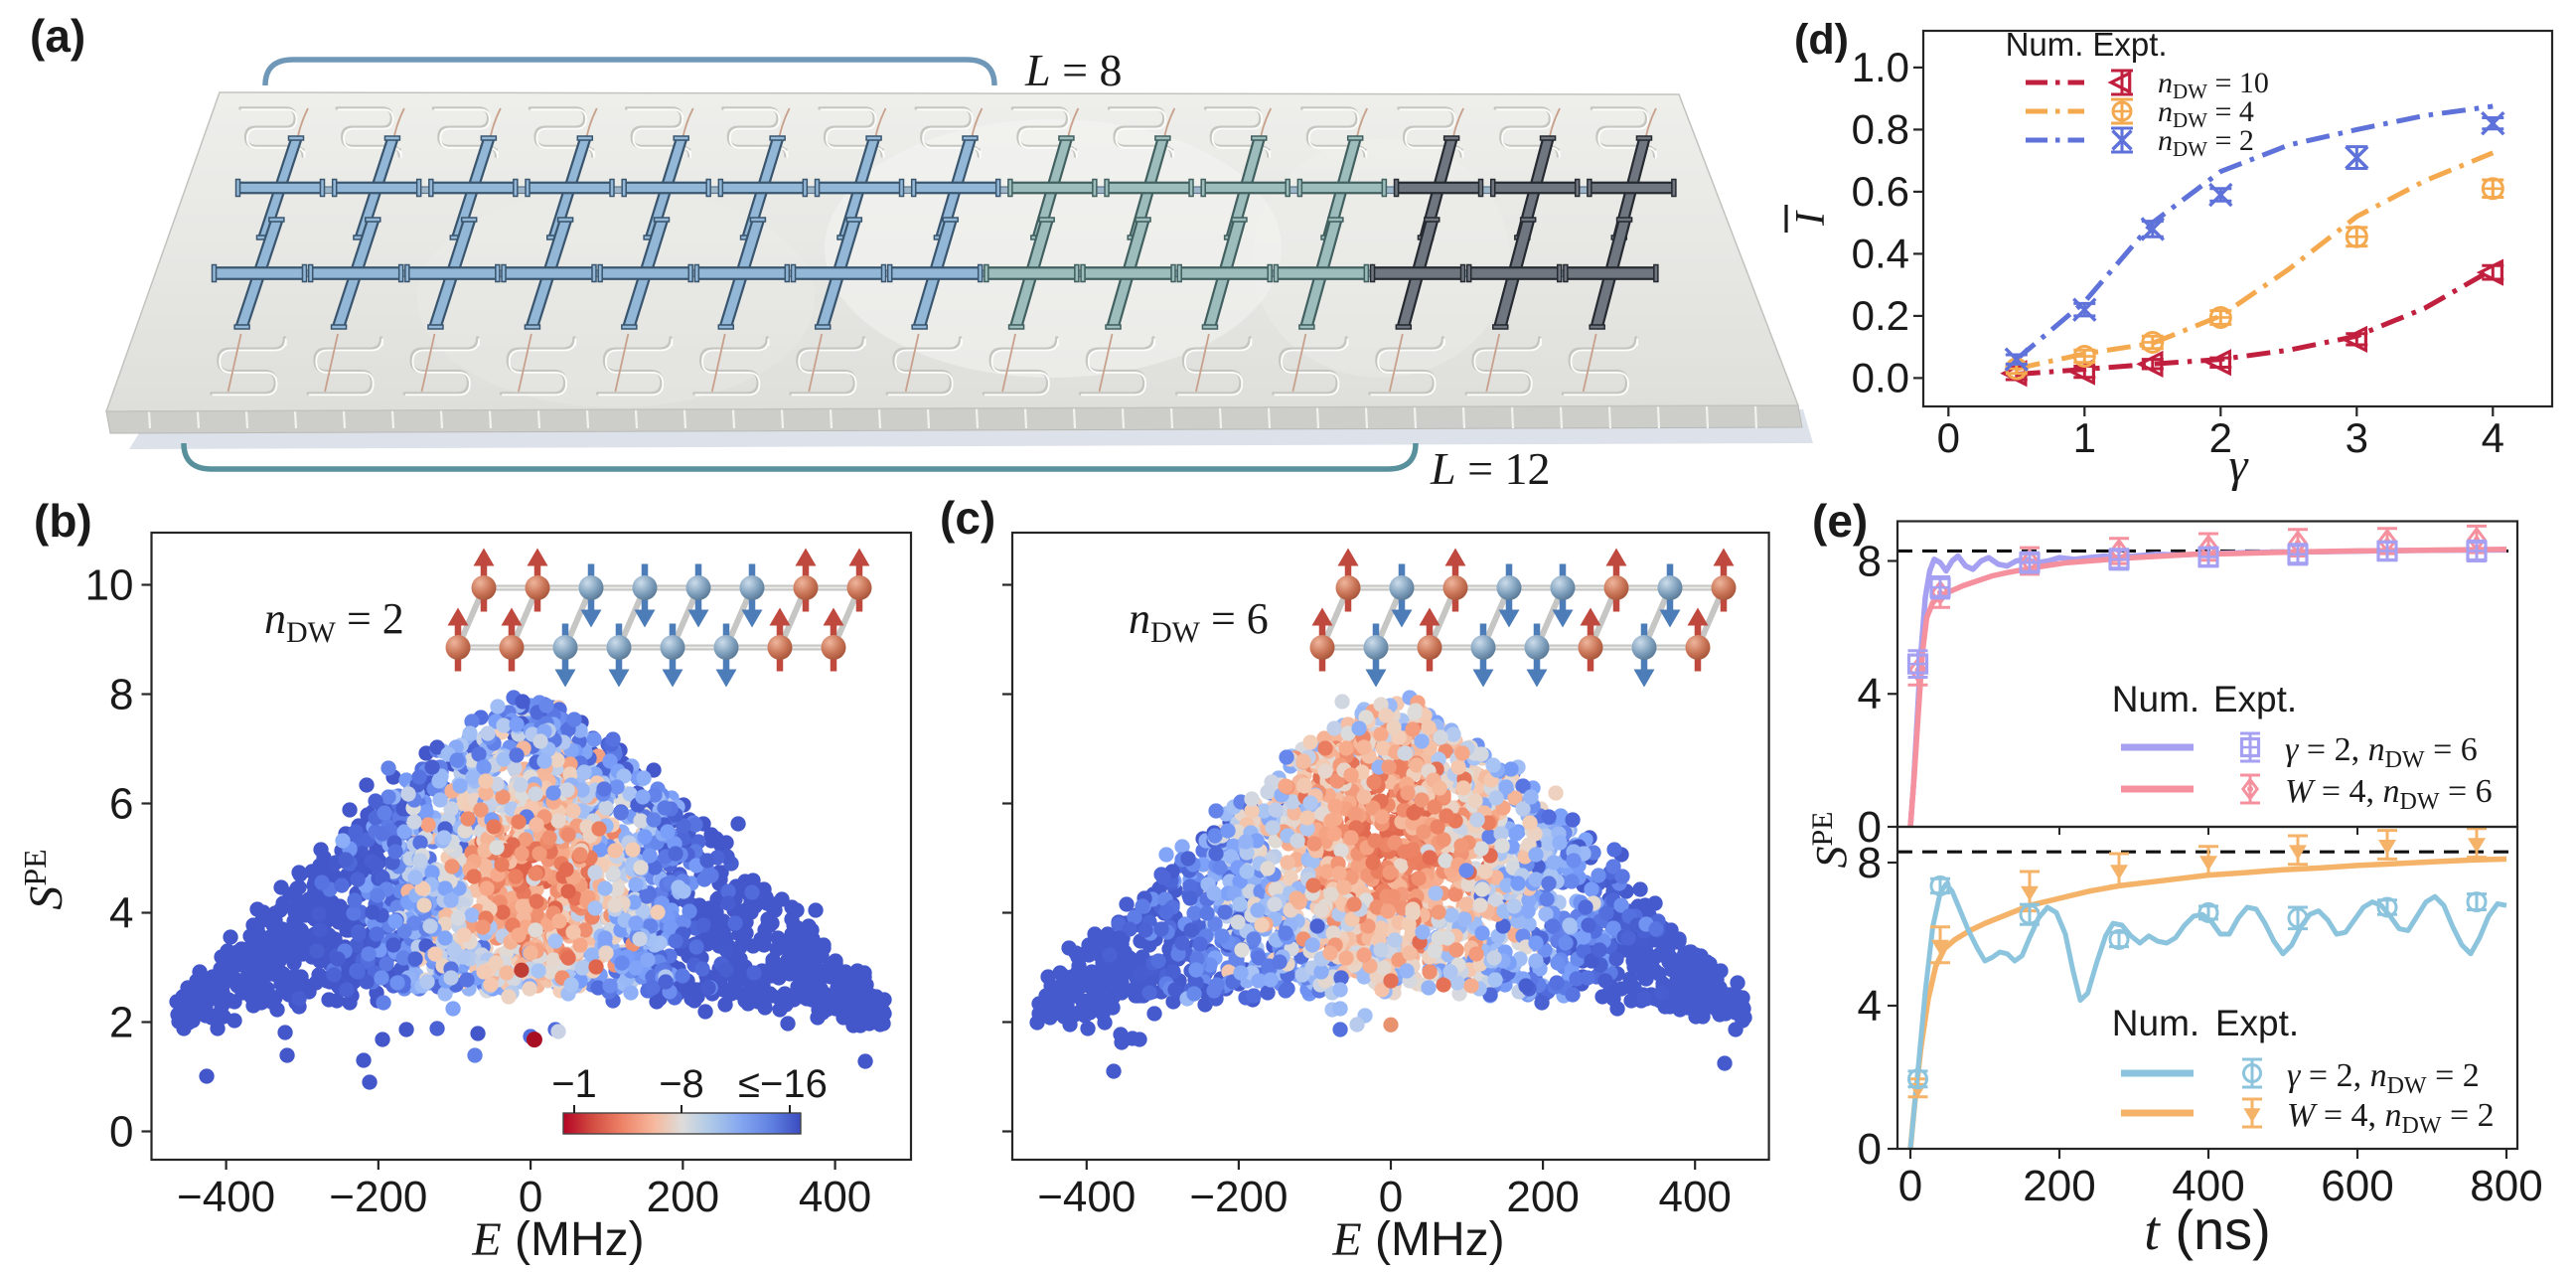 This screenshot has width=2576, height=1272. Describe the element at coordinates (57, 36) in the screenshot. I see `svg-text: (a)` at that location.